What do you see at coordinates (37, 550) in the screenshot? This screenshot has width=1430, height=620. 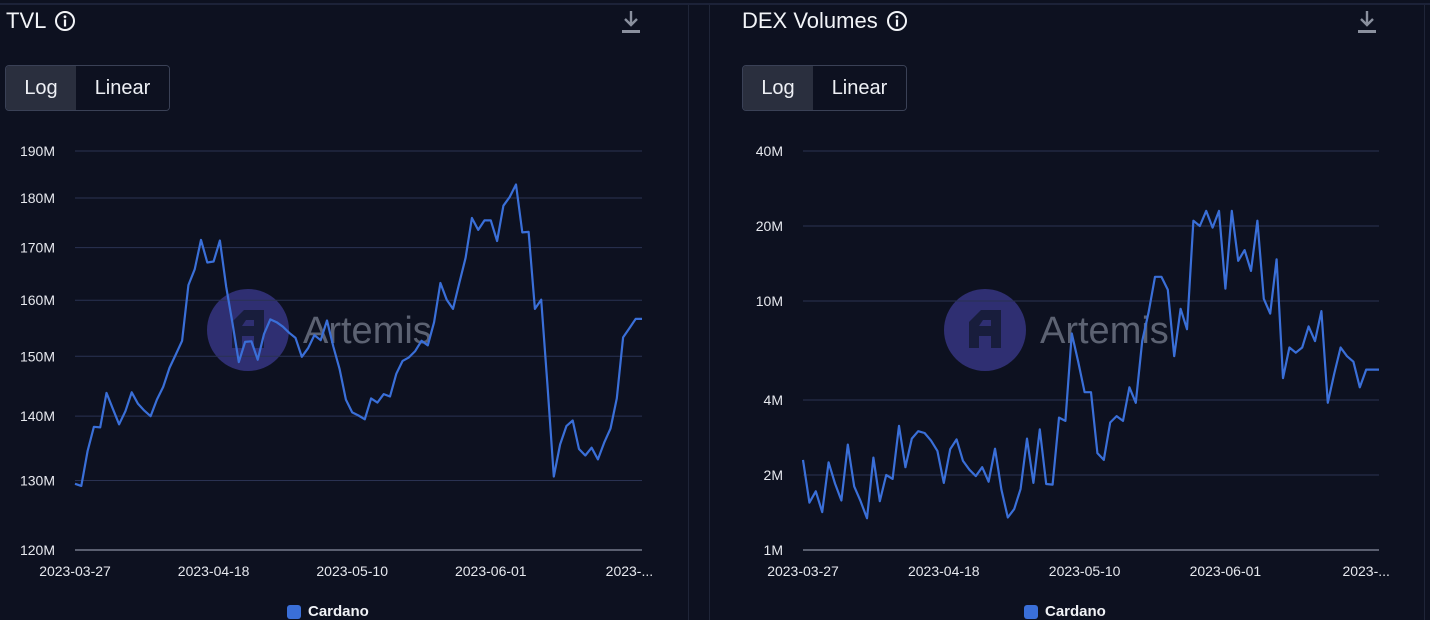 I see `y-tick-label: 120M` at bounding box center [37, 550].